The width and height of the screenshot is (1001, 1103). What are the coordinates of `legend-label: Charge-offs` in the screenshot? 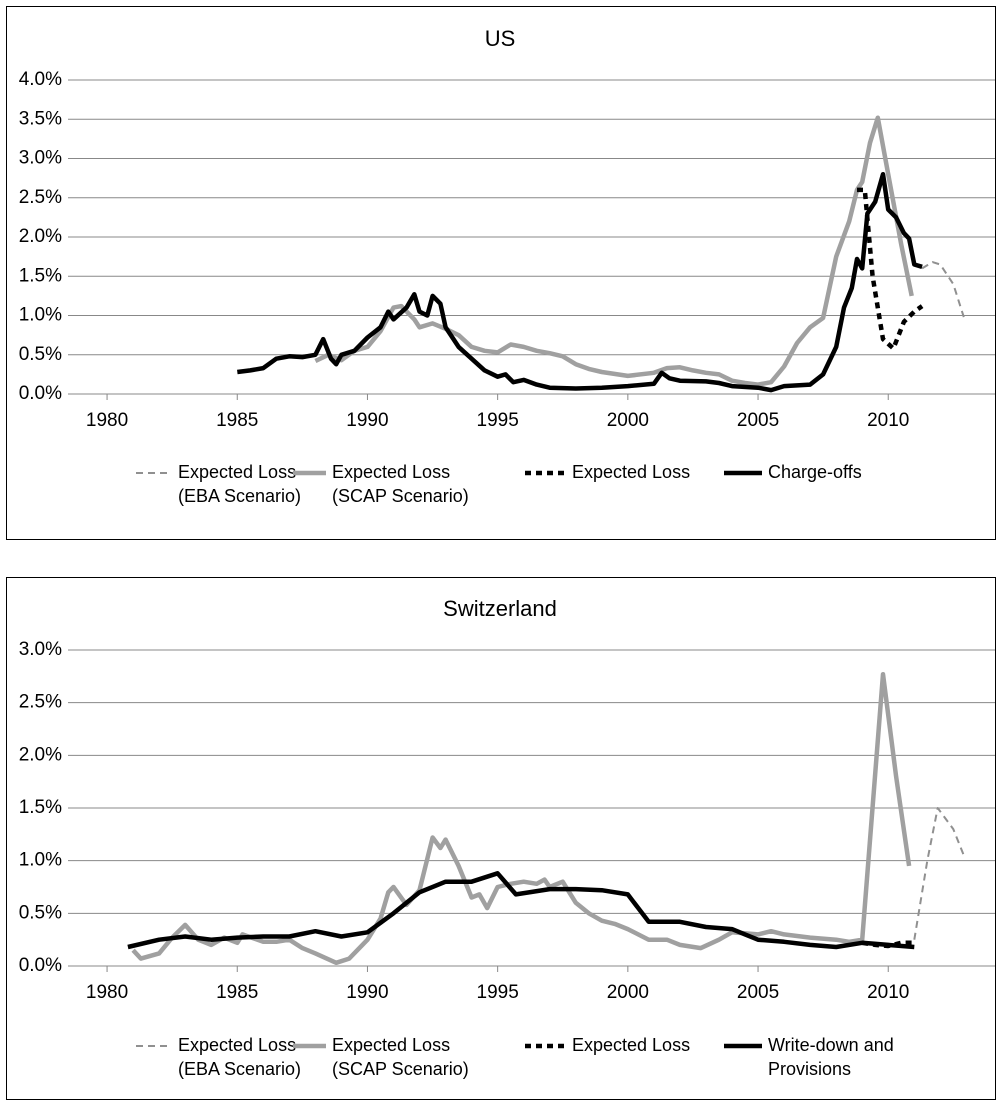 It's located at (815, 472).